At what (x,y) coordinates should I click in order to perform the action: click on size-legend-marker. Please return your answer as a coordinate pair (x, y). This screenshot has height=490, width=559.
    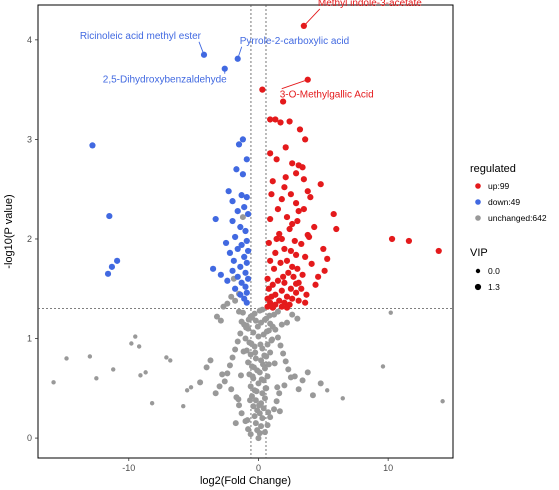
    Looking at the image, I should click on (478, 287).